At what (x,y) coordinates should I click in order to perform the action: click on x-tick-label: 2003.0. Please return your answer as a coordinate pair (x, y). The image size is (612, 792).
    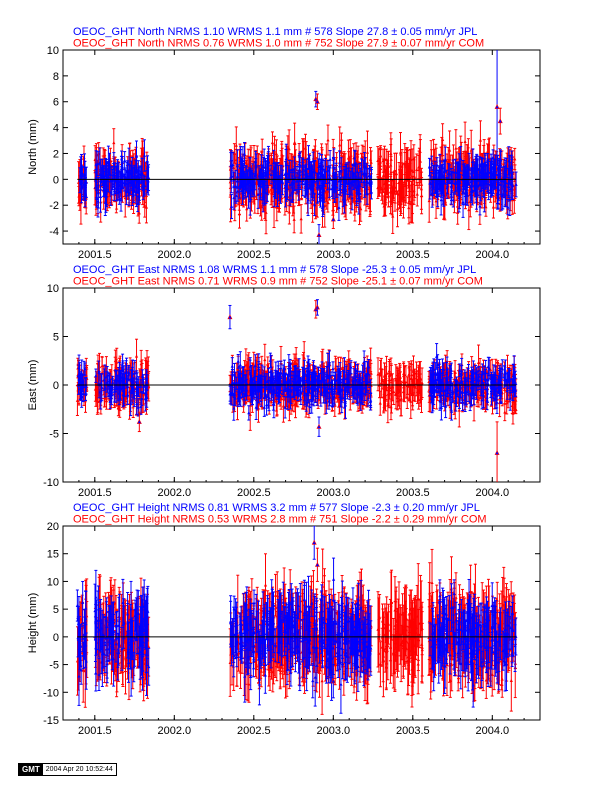
    Looking at the image, I should click on (333, 255).